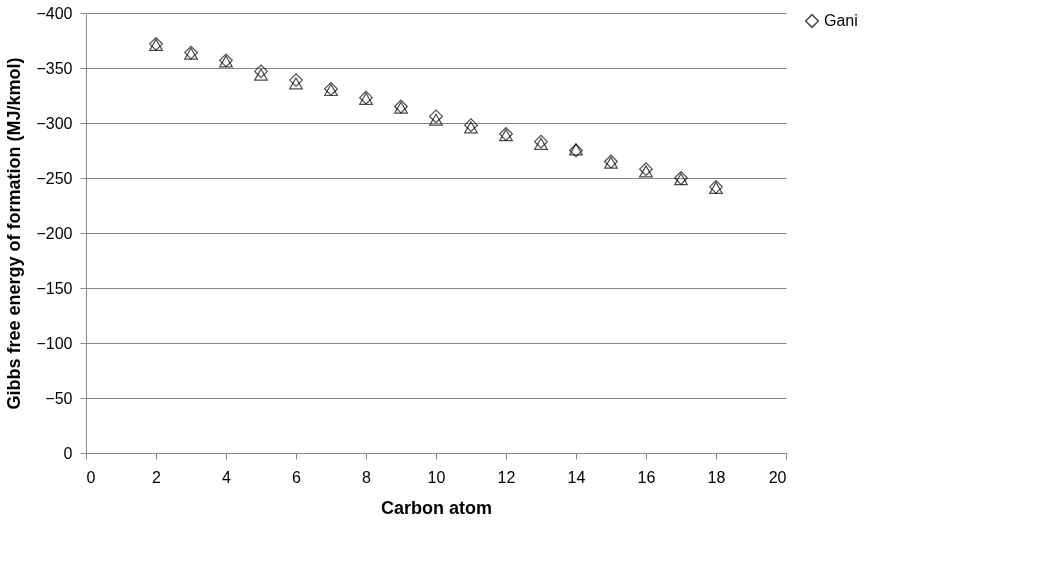 This screenshot has height=581, width=1039. What do you see at coordinates (157, 477) in the screenshot?
I see `x-tick-label: 2` at bounding box center [157, 477].